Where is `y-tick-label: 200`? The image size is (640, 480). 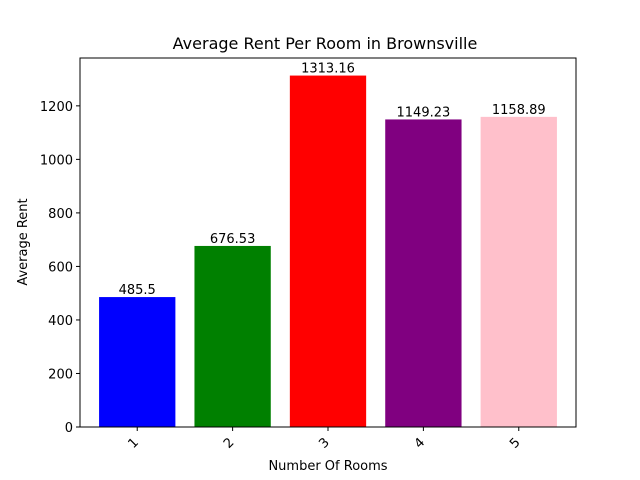
y-tick-label: 200 is located at coordinates (60, 374).